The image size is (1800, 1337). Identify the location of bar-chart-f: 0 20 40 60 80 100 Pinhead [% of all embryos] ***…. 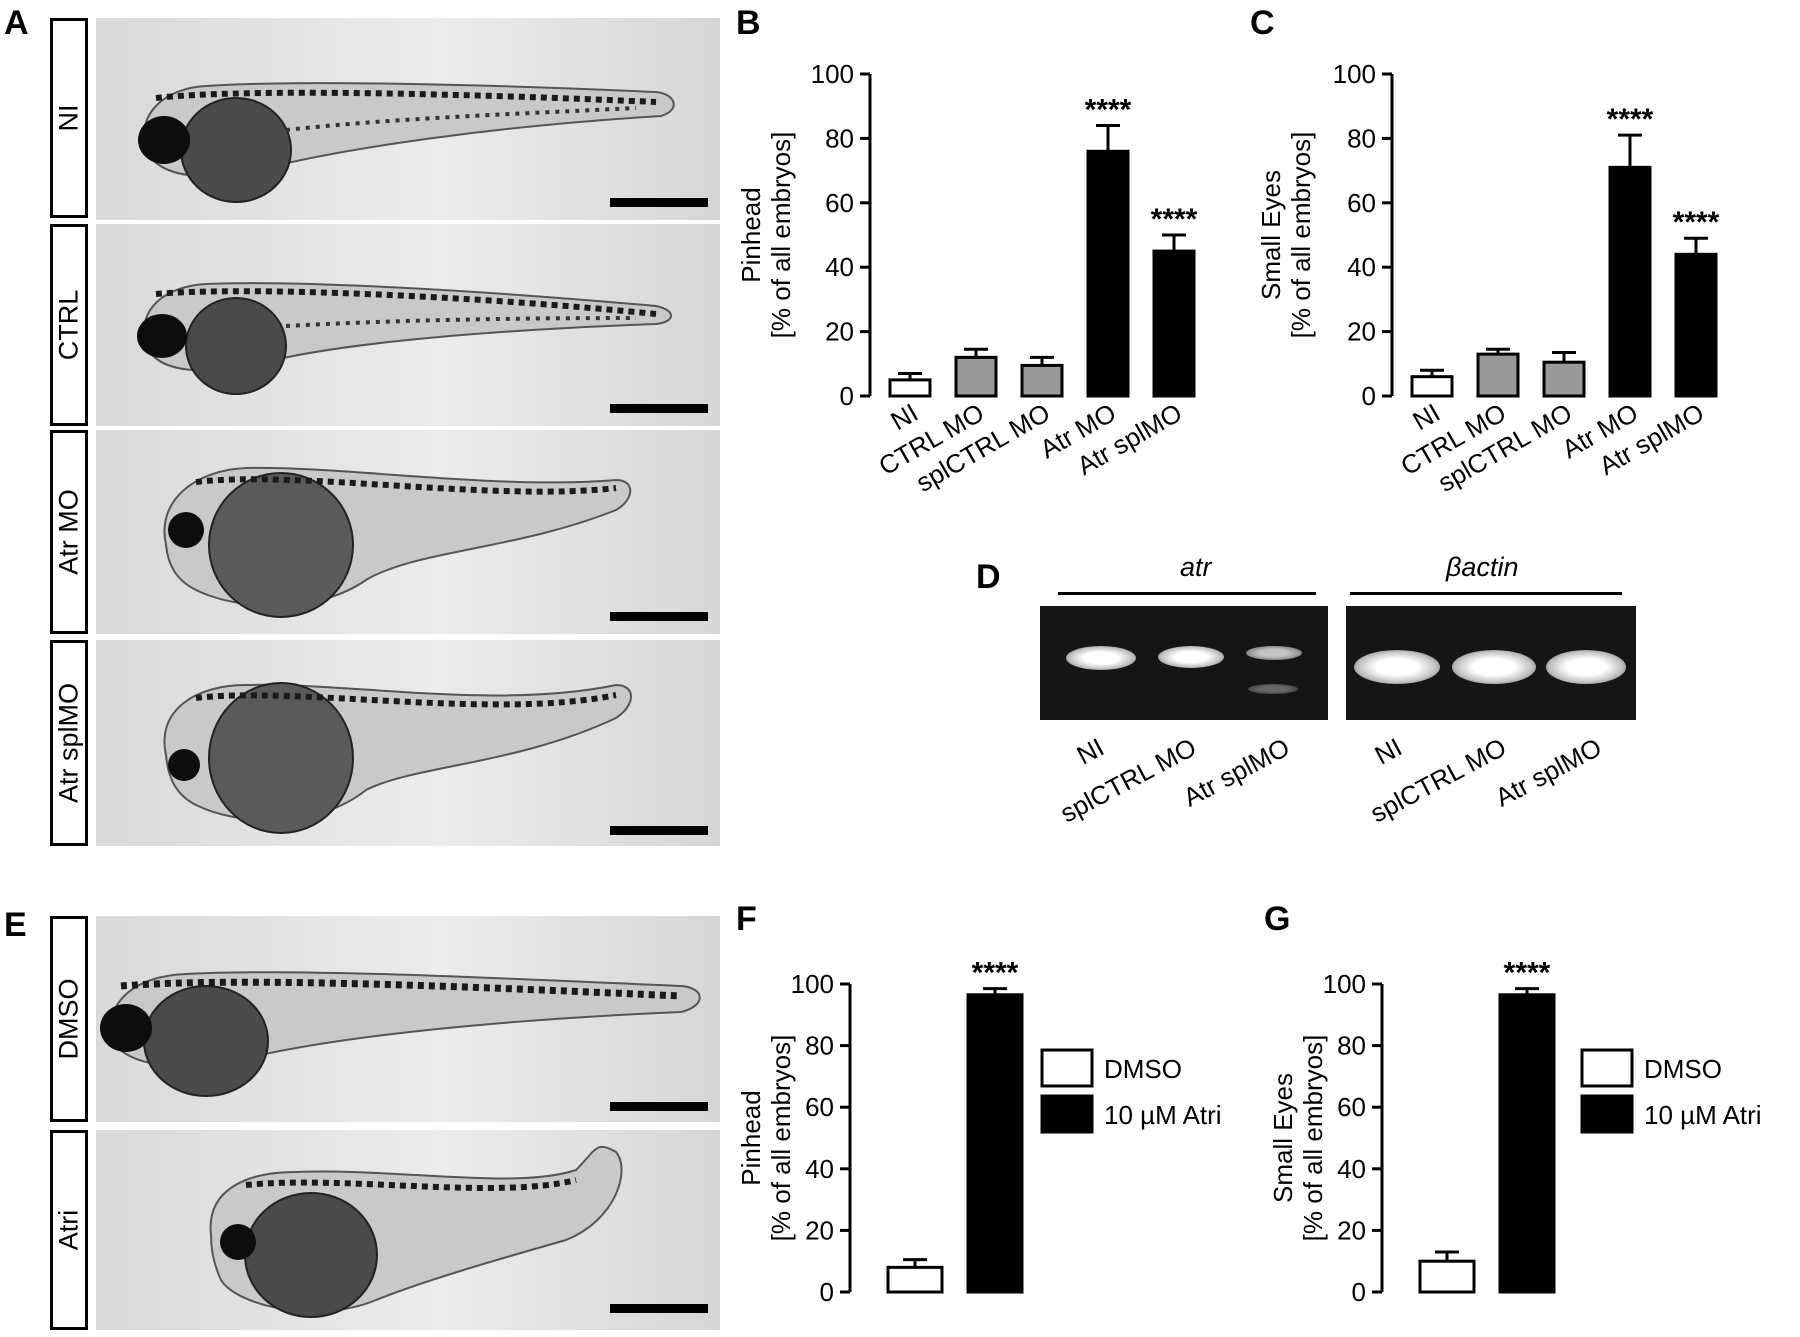
(979, 1132).